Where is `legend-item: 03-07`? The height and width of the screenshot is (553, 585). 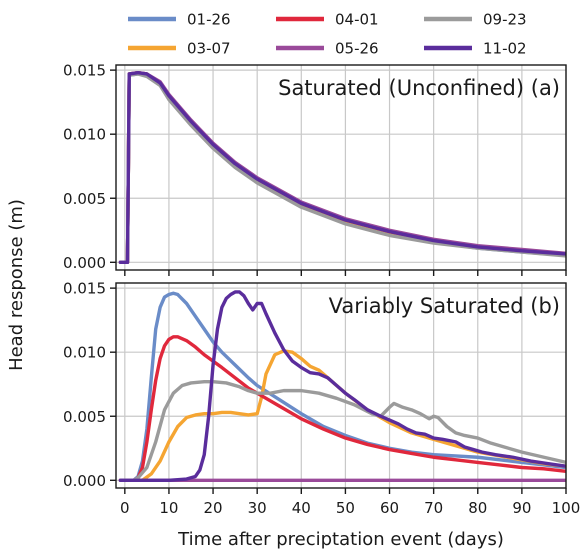 legend-item: 03-07 is located at coordinates (179, 49).